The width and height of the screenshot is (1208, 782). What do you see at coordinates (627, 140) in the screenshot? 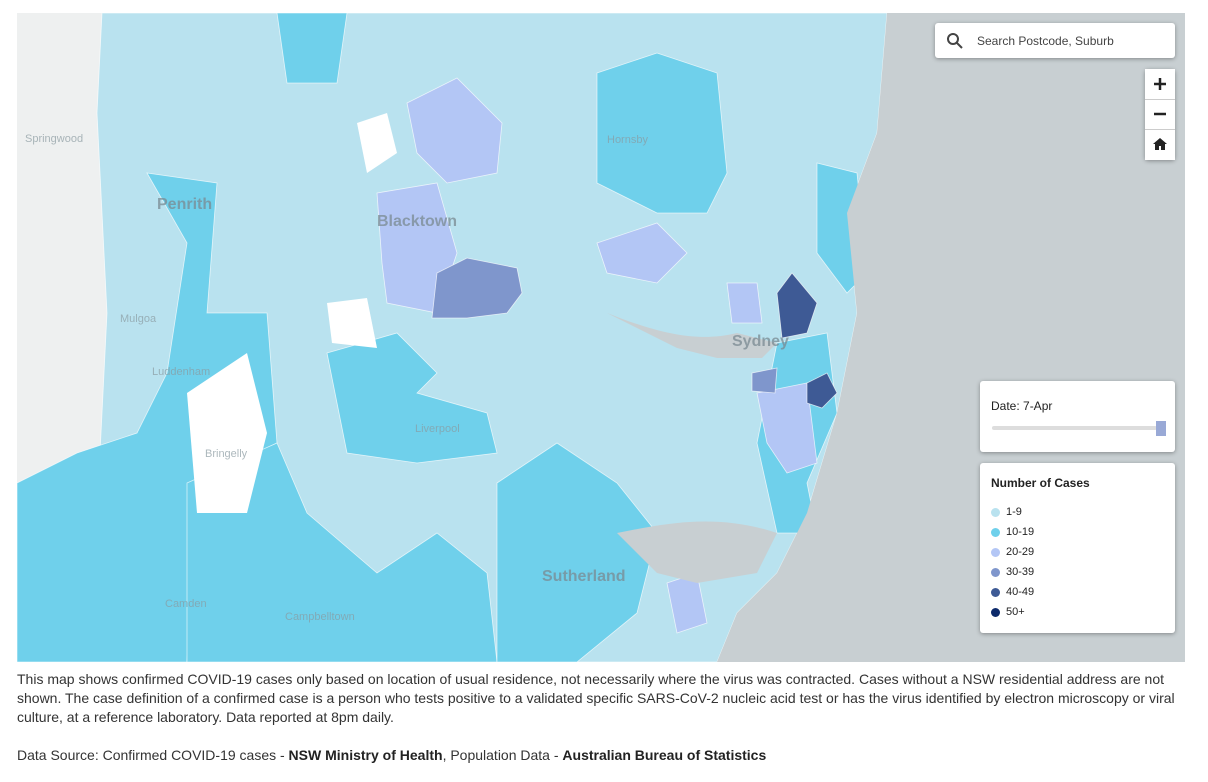
I see `map-label: Hornsby` at bounding box center [627, 140].